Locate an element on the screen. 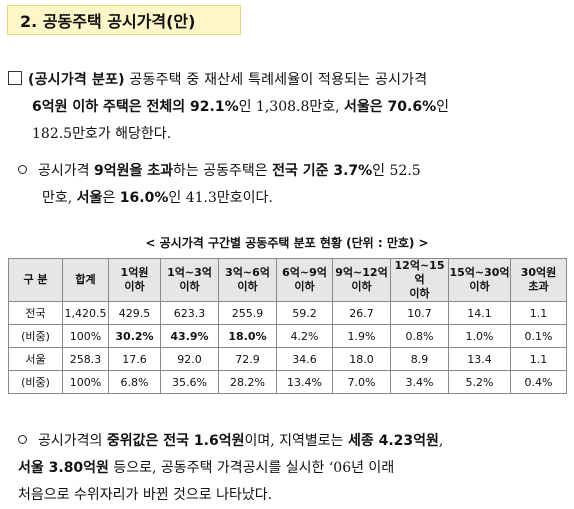 The height and width of the screenshot is (509, 574). p3-text-2: 이며, 지역별로는 is located at coordinates (296, 441).